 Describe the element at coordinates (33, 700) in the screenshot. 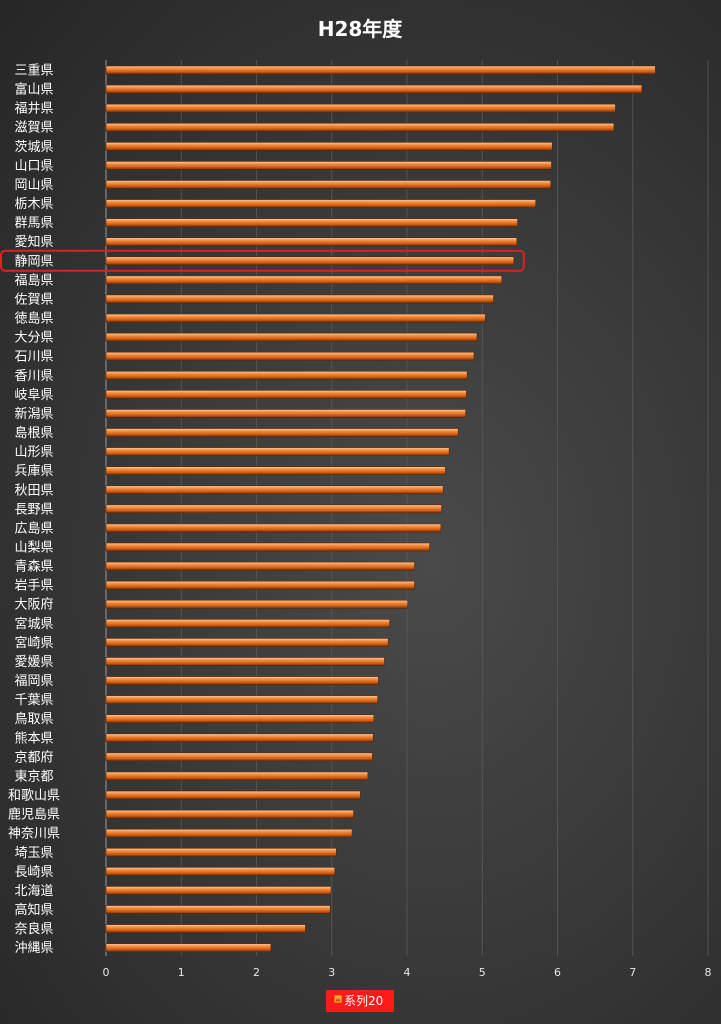

I see `category-label: 千葉県` at that location.